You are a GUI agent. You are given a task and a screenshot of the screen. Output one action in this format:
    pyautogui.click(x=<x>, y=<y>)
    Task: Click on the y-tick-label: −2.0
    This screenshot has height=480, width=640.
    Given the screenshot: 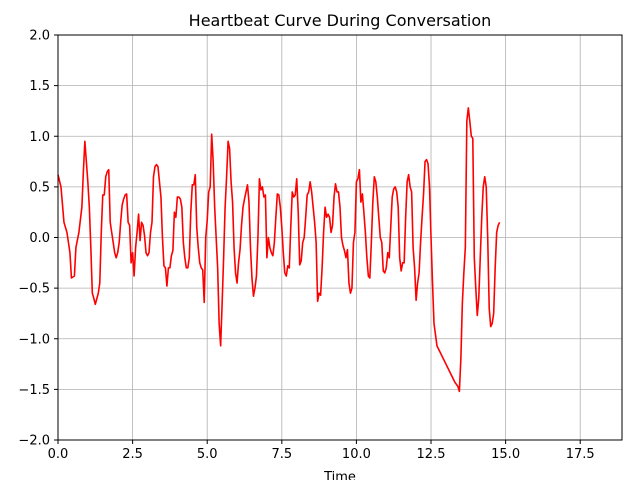 What is the action you would take?
    pyautogui.click(x=34, y=441)
    